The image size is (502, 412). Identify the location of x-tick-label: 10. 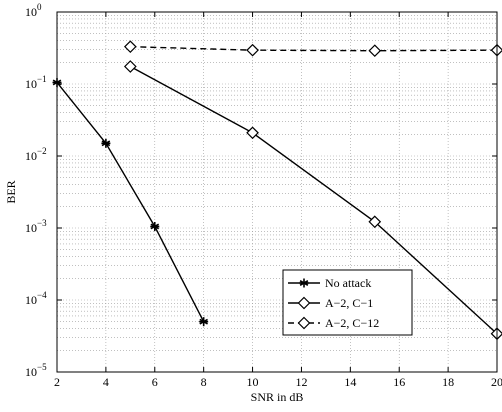
(253, 382).